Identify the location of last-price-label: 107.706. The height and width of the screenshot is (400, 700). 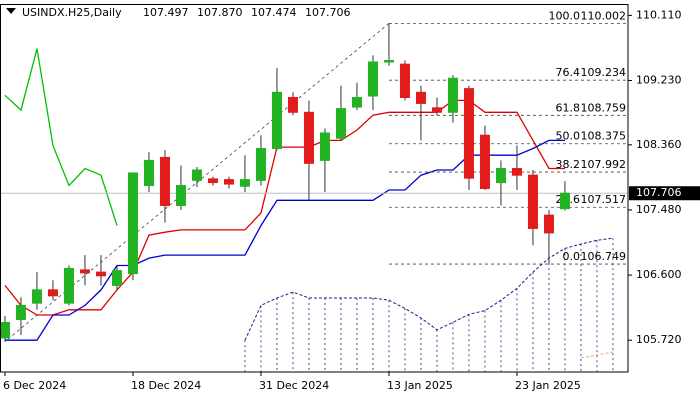
(659, 192).